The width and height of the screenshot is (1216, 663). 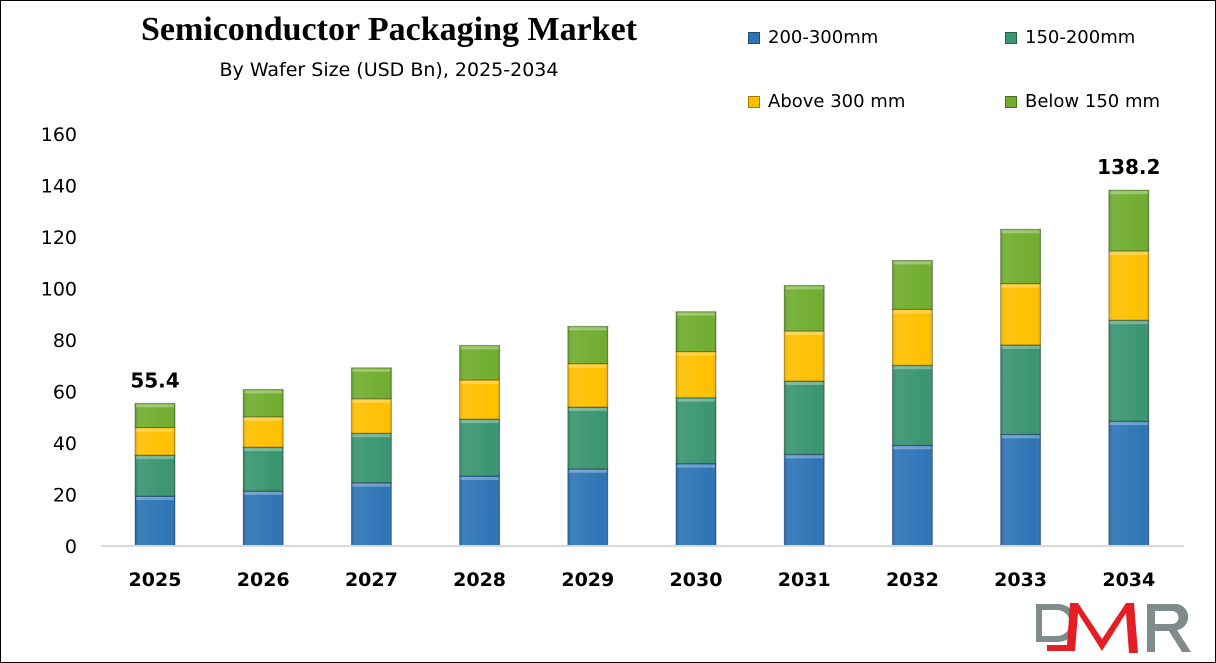 I want to click on bar-segment-2031-above-300-mm, so click(x=804, y=356).